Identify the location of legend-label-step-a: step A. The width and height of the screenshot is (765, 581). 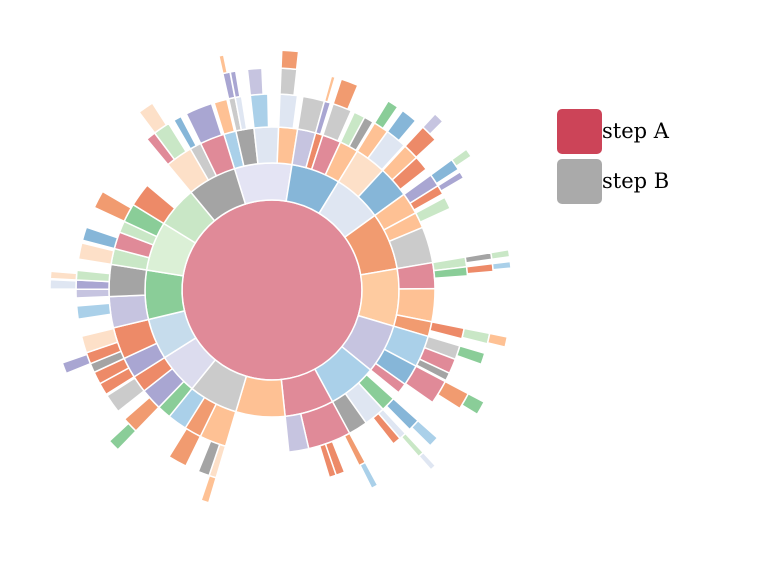
(635, 131).